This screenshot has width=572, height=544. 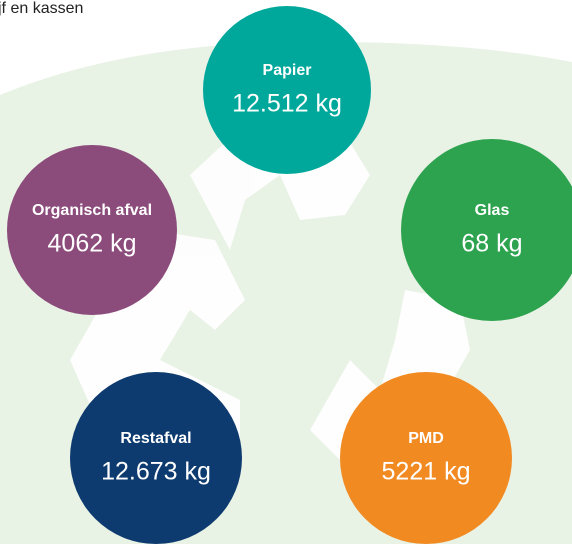 What do you see at coordinates (92, 210) in the screenshot?
I see `node-label: Organisch afval` at bounding box center [92, 210].